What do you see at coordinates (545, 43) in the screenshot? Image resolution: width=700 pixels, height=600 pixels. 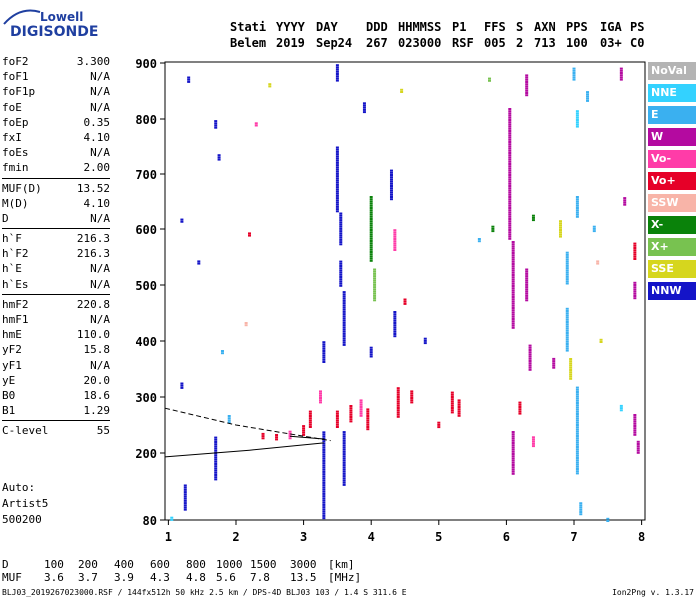 I see `header-value-8: 713` at bounding box center [545, 43].